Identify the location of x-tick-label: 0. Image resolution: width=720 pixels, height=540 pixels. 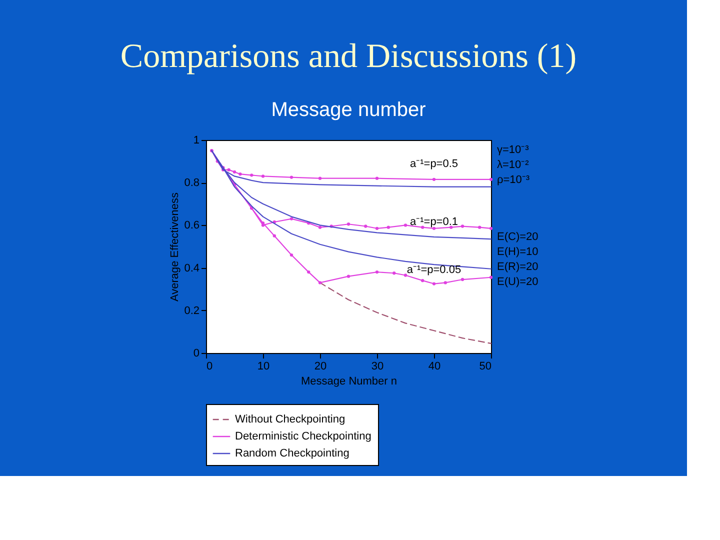
(209, 366).